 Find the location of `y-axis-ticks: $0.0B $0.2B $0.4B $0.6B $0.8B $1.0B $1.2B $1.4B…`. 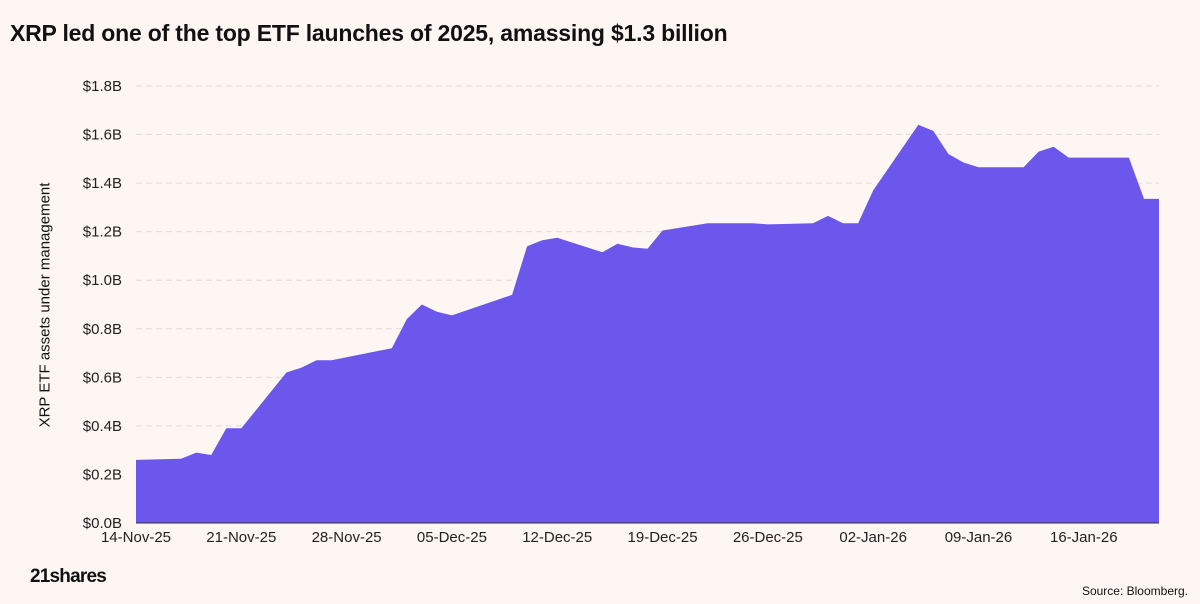

y-axis-ticks: $0.0B $0.2B $0.4B $0.6B $0.8B $1.0B $1.2B $1.4B… is located at coordinates (102, 305).